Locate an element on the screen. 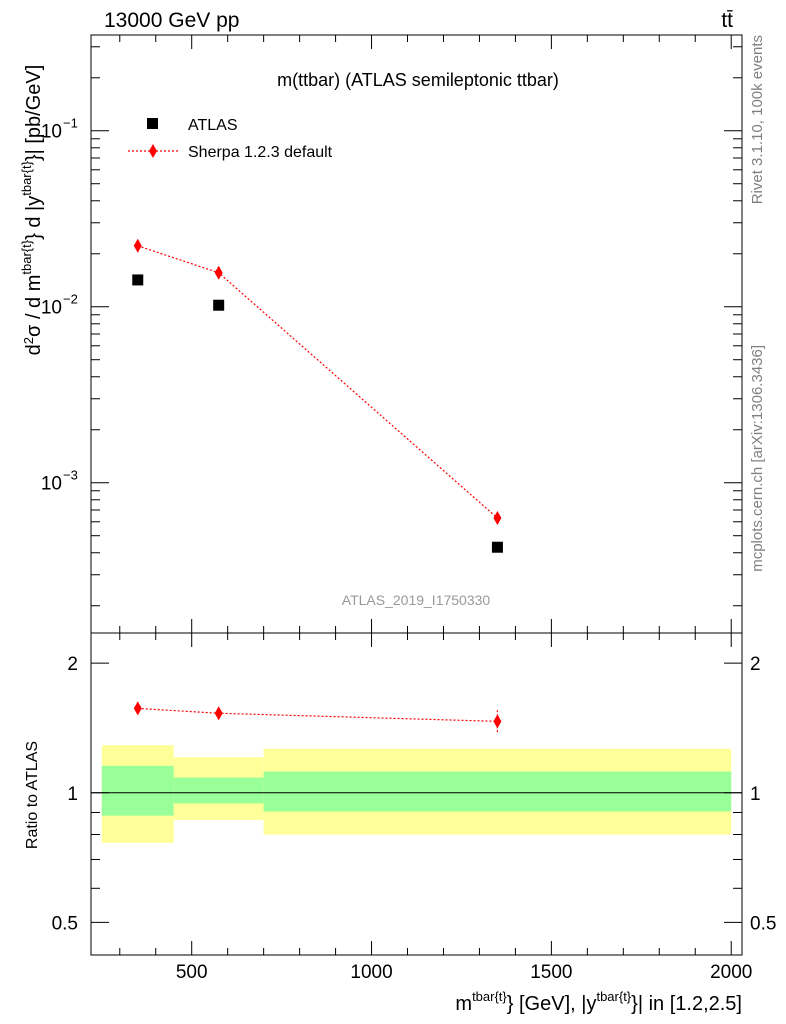 The height and width of the screenshot is (1024, 786). x-tick-label: 500 is located at coordinates (192, 972).